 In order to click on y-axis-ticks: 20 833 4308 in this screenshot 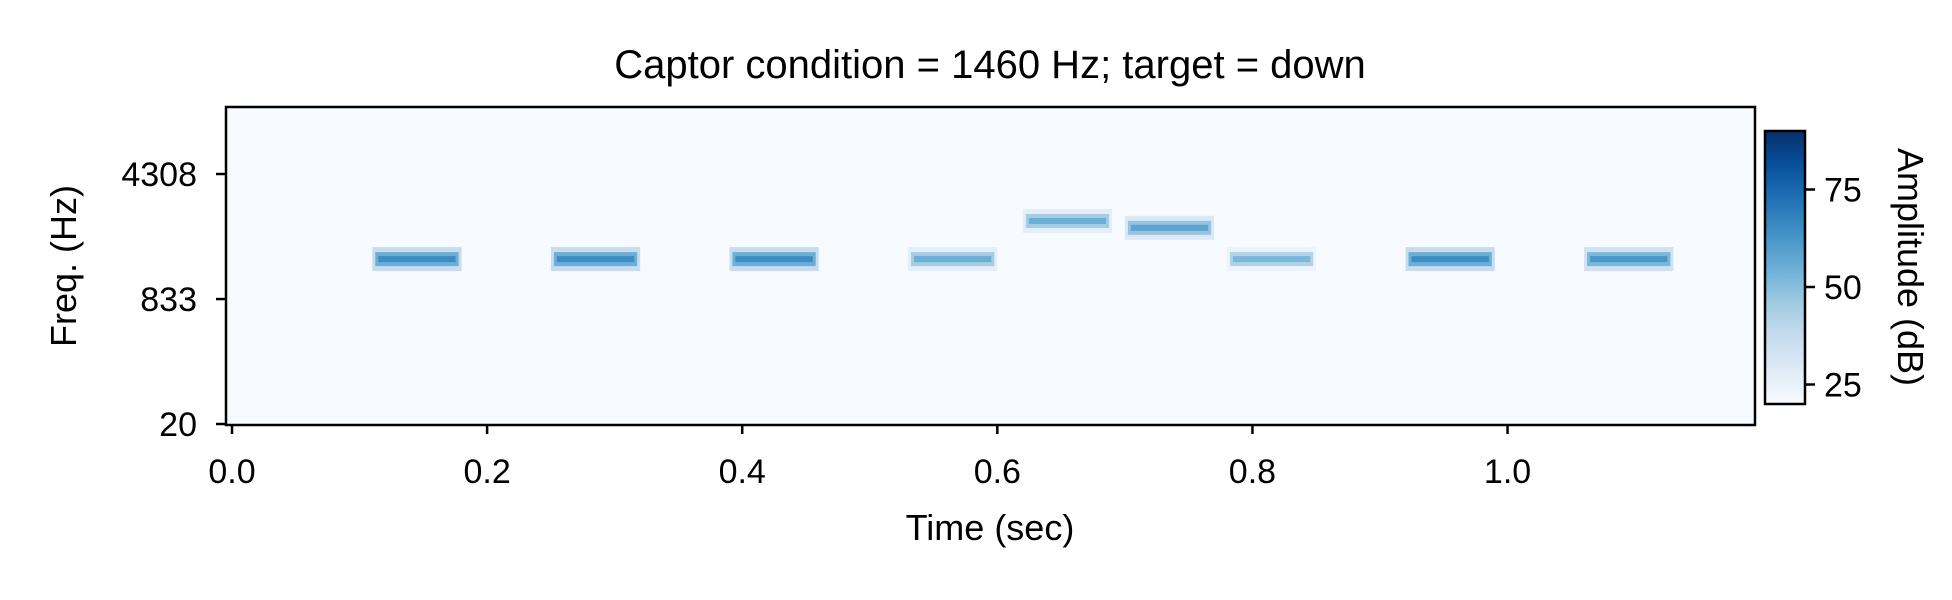, I will do `click(173, 300)`.